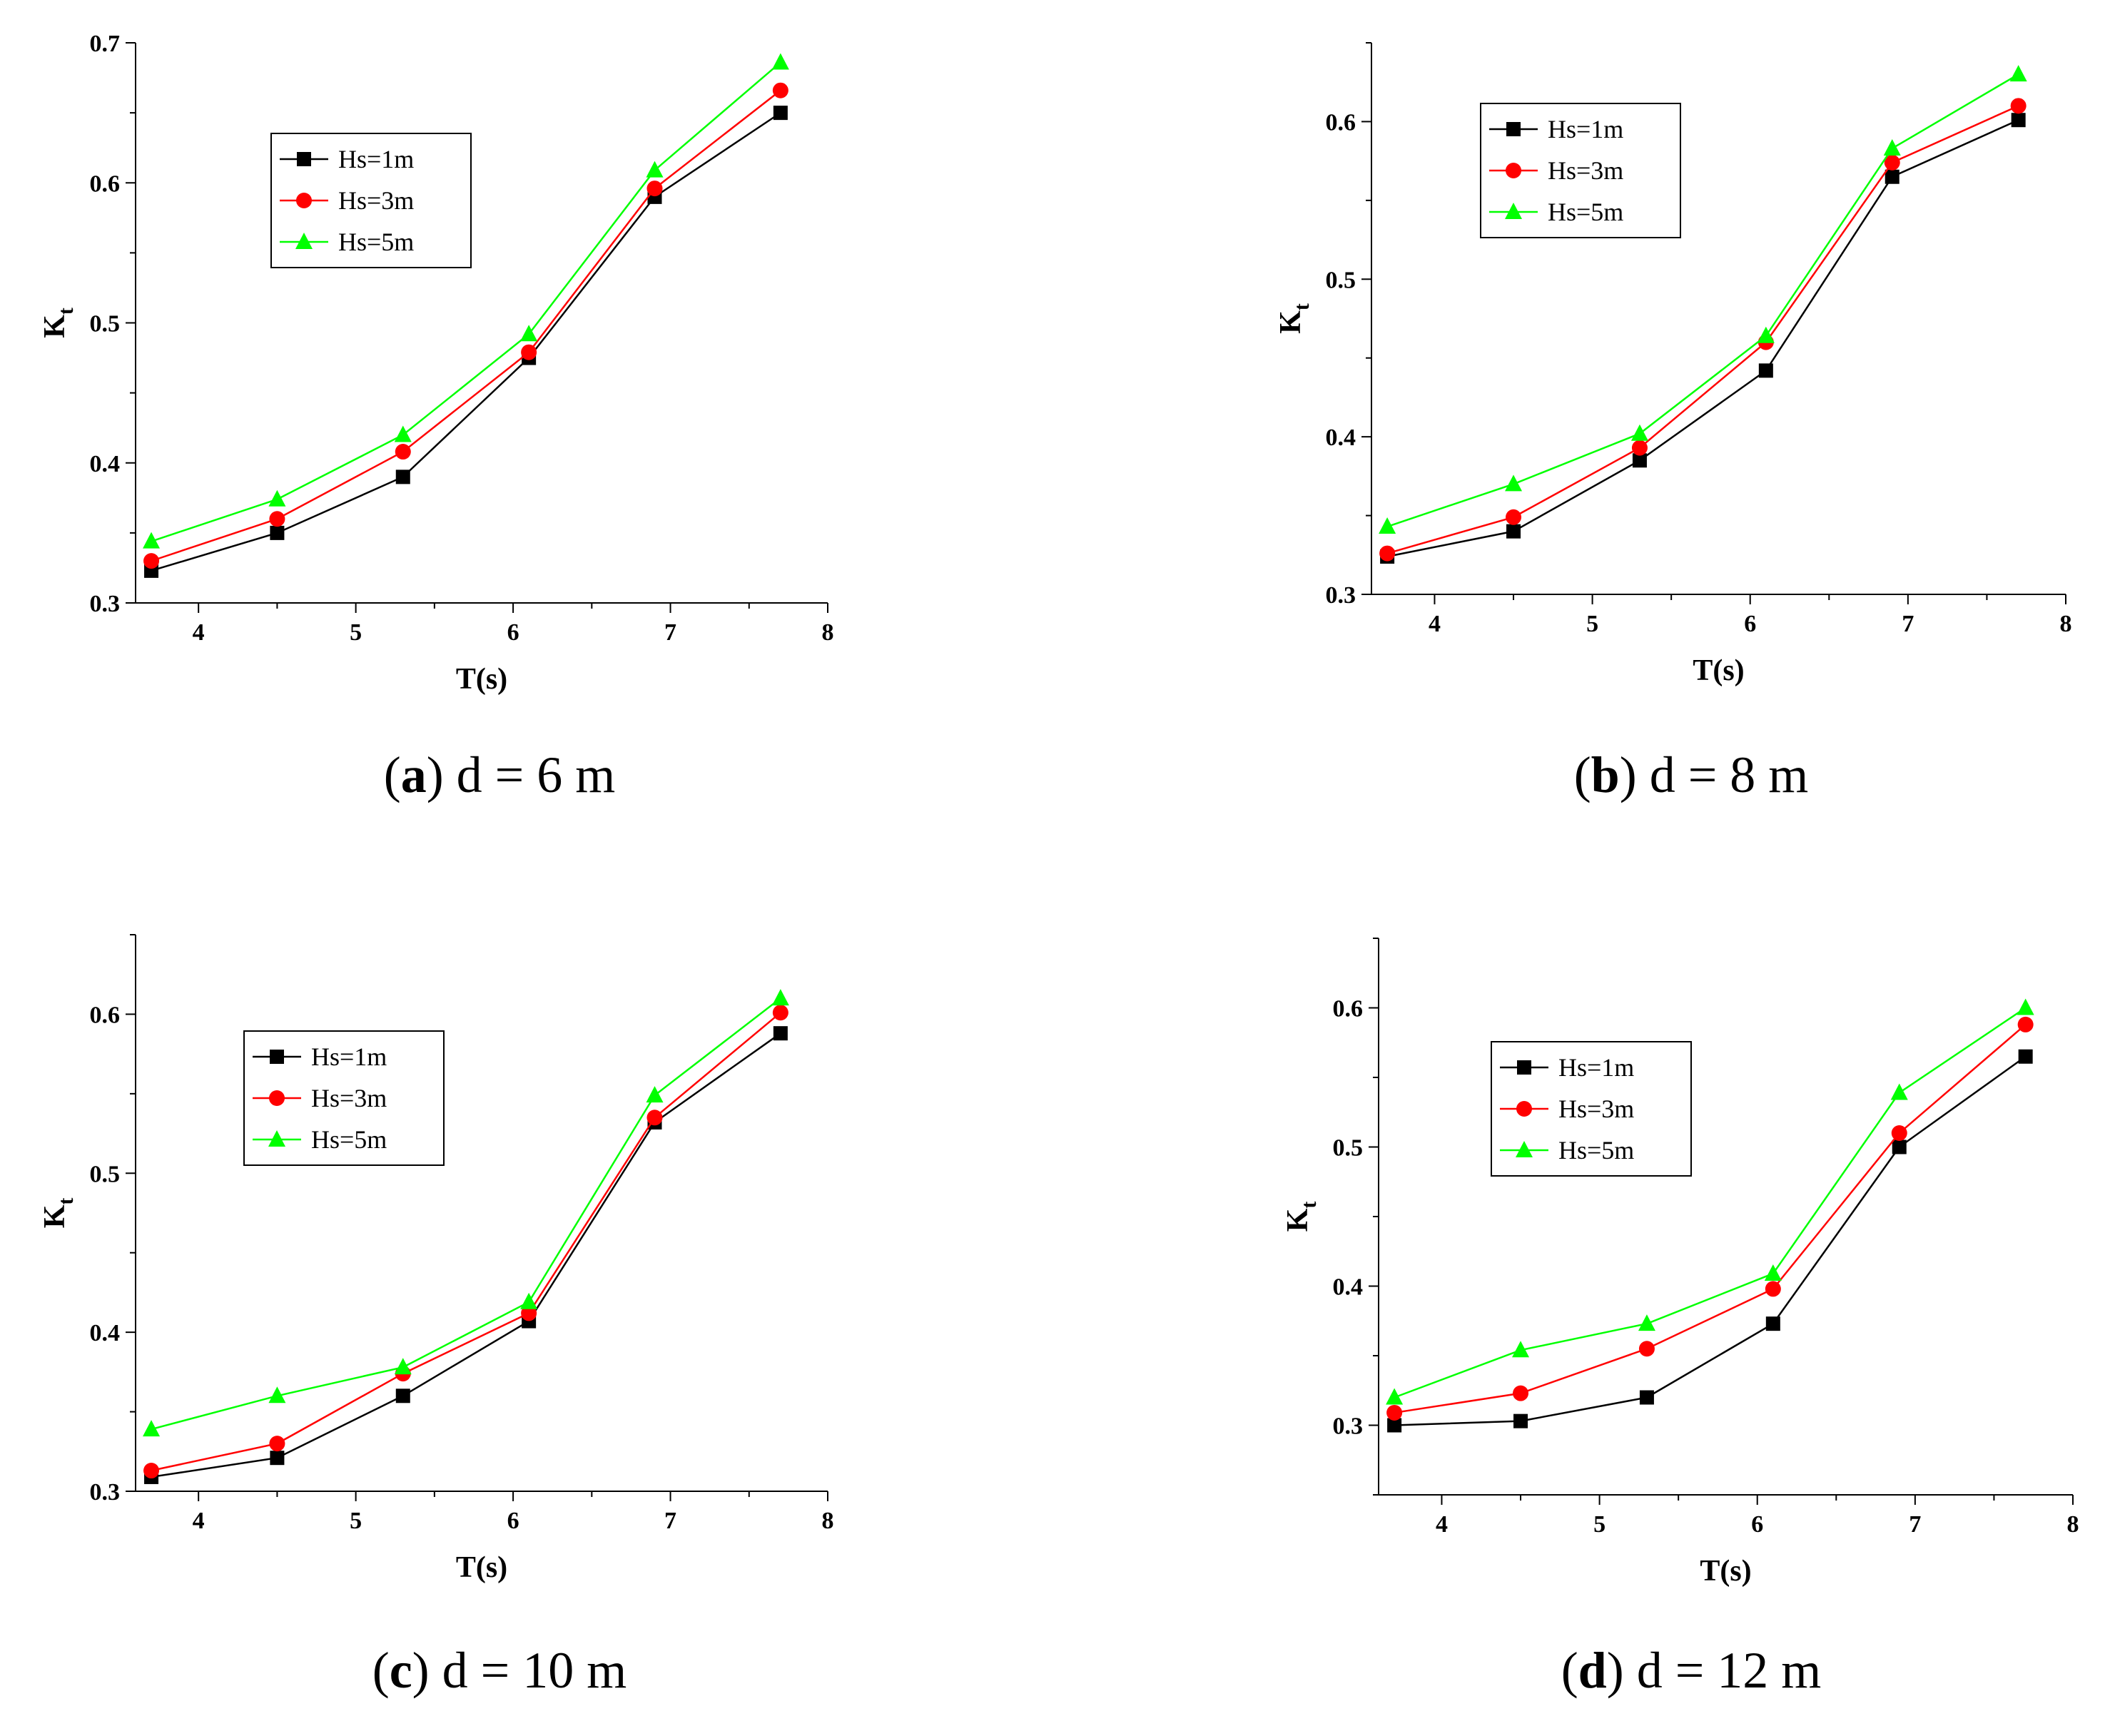 This screenshot has width=2105, height=1736. What do you see at coordinates (534, 1670) in the screenshot?
I see `caption-text: d = 10 m` at bounding box center [534, 1670].